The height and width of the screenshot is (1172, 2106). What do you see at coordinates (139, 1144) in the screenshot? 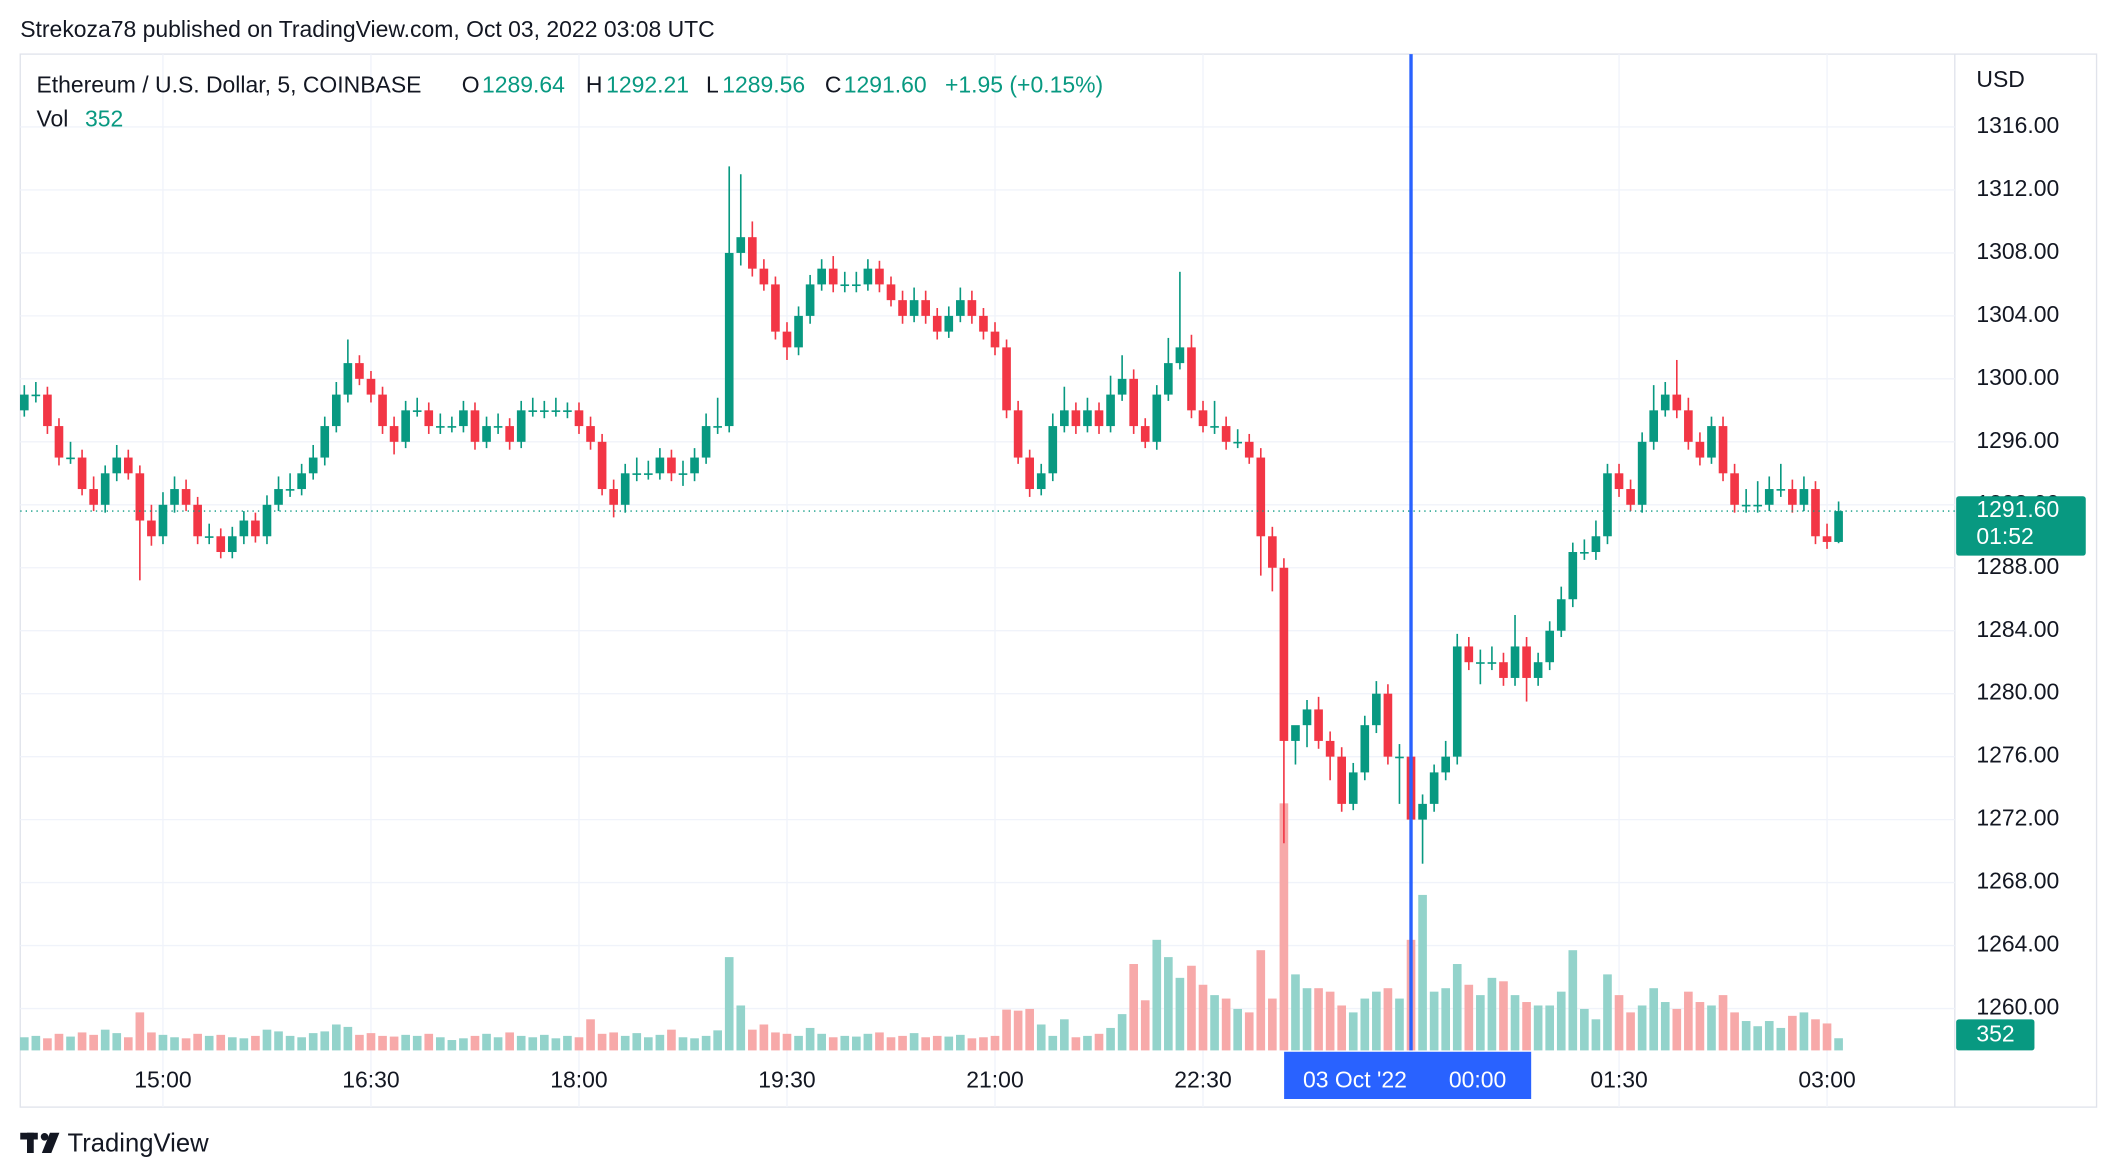
I see `footer-brand: TradingView` at bounding box center [139, 1144].